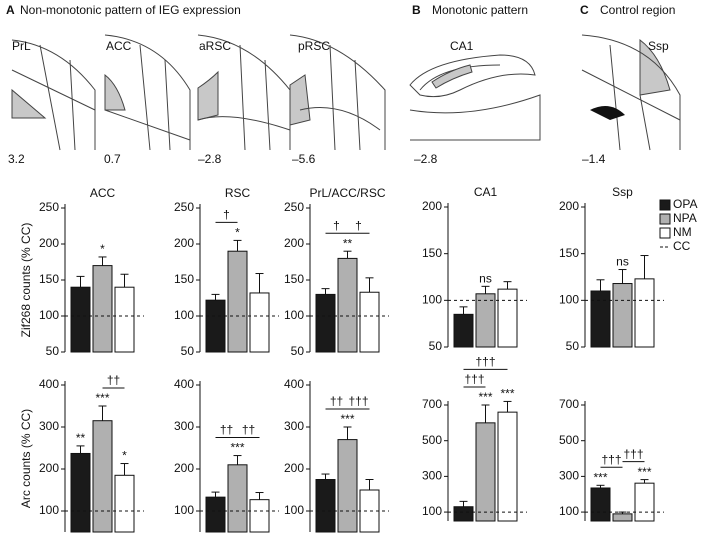  Describe the element at coordinates (26, 280) in the screenshot. I see `y-axis-label: Zif268 counts (% CC)` at that location.